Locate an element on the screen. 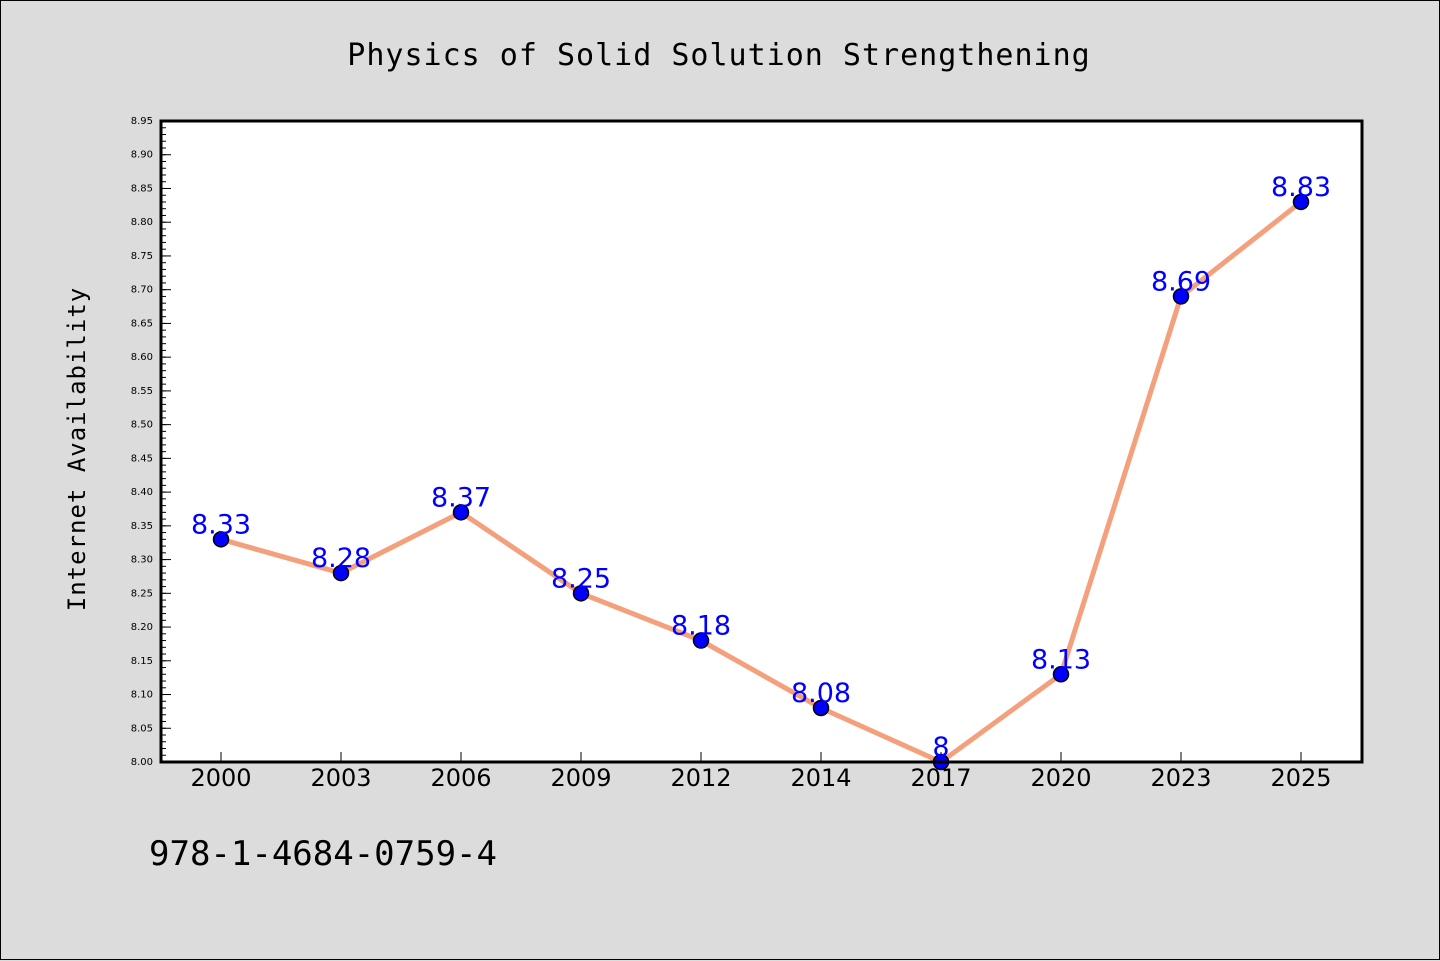 The width and height of the screenshot is (1440, 961). x-tick-label: 2025 is located at coordinates (1300, 778).